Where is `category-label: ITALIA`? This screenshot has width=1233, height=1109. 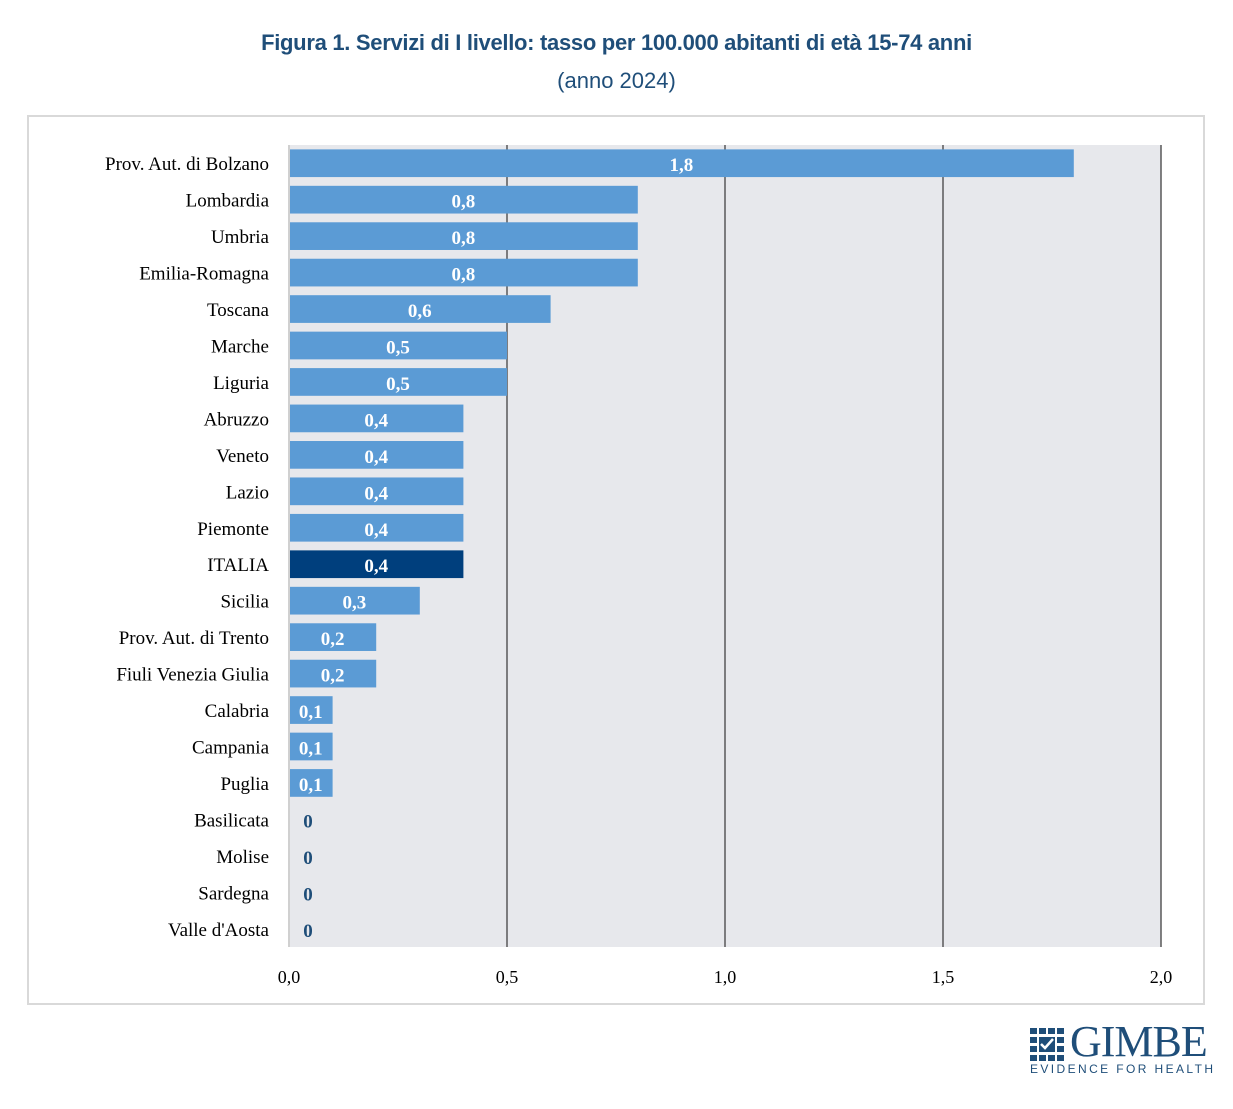 category-label: ITALIA is located at coordinates (238, 565).